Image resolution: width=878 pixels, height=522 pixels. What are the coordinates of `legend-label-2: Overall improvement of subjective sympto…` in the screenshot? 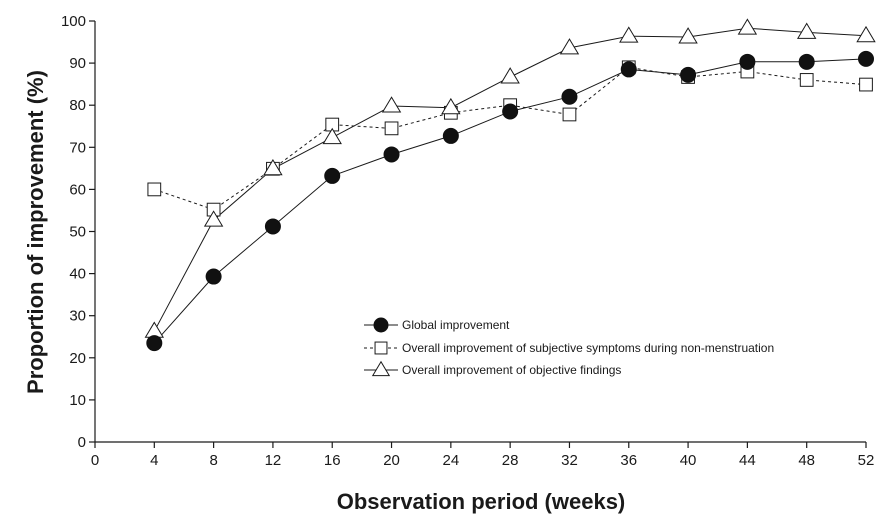 It's located at (588, 348).